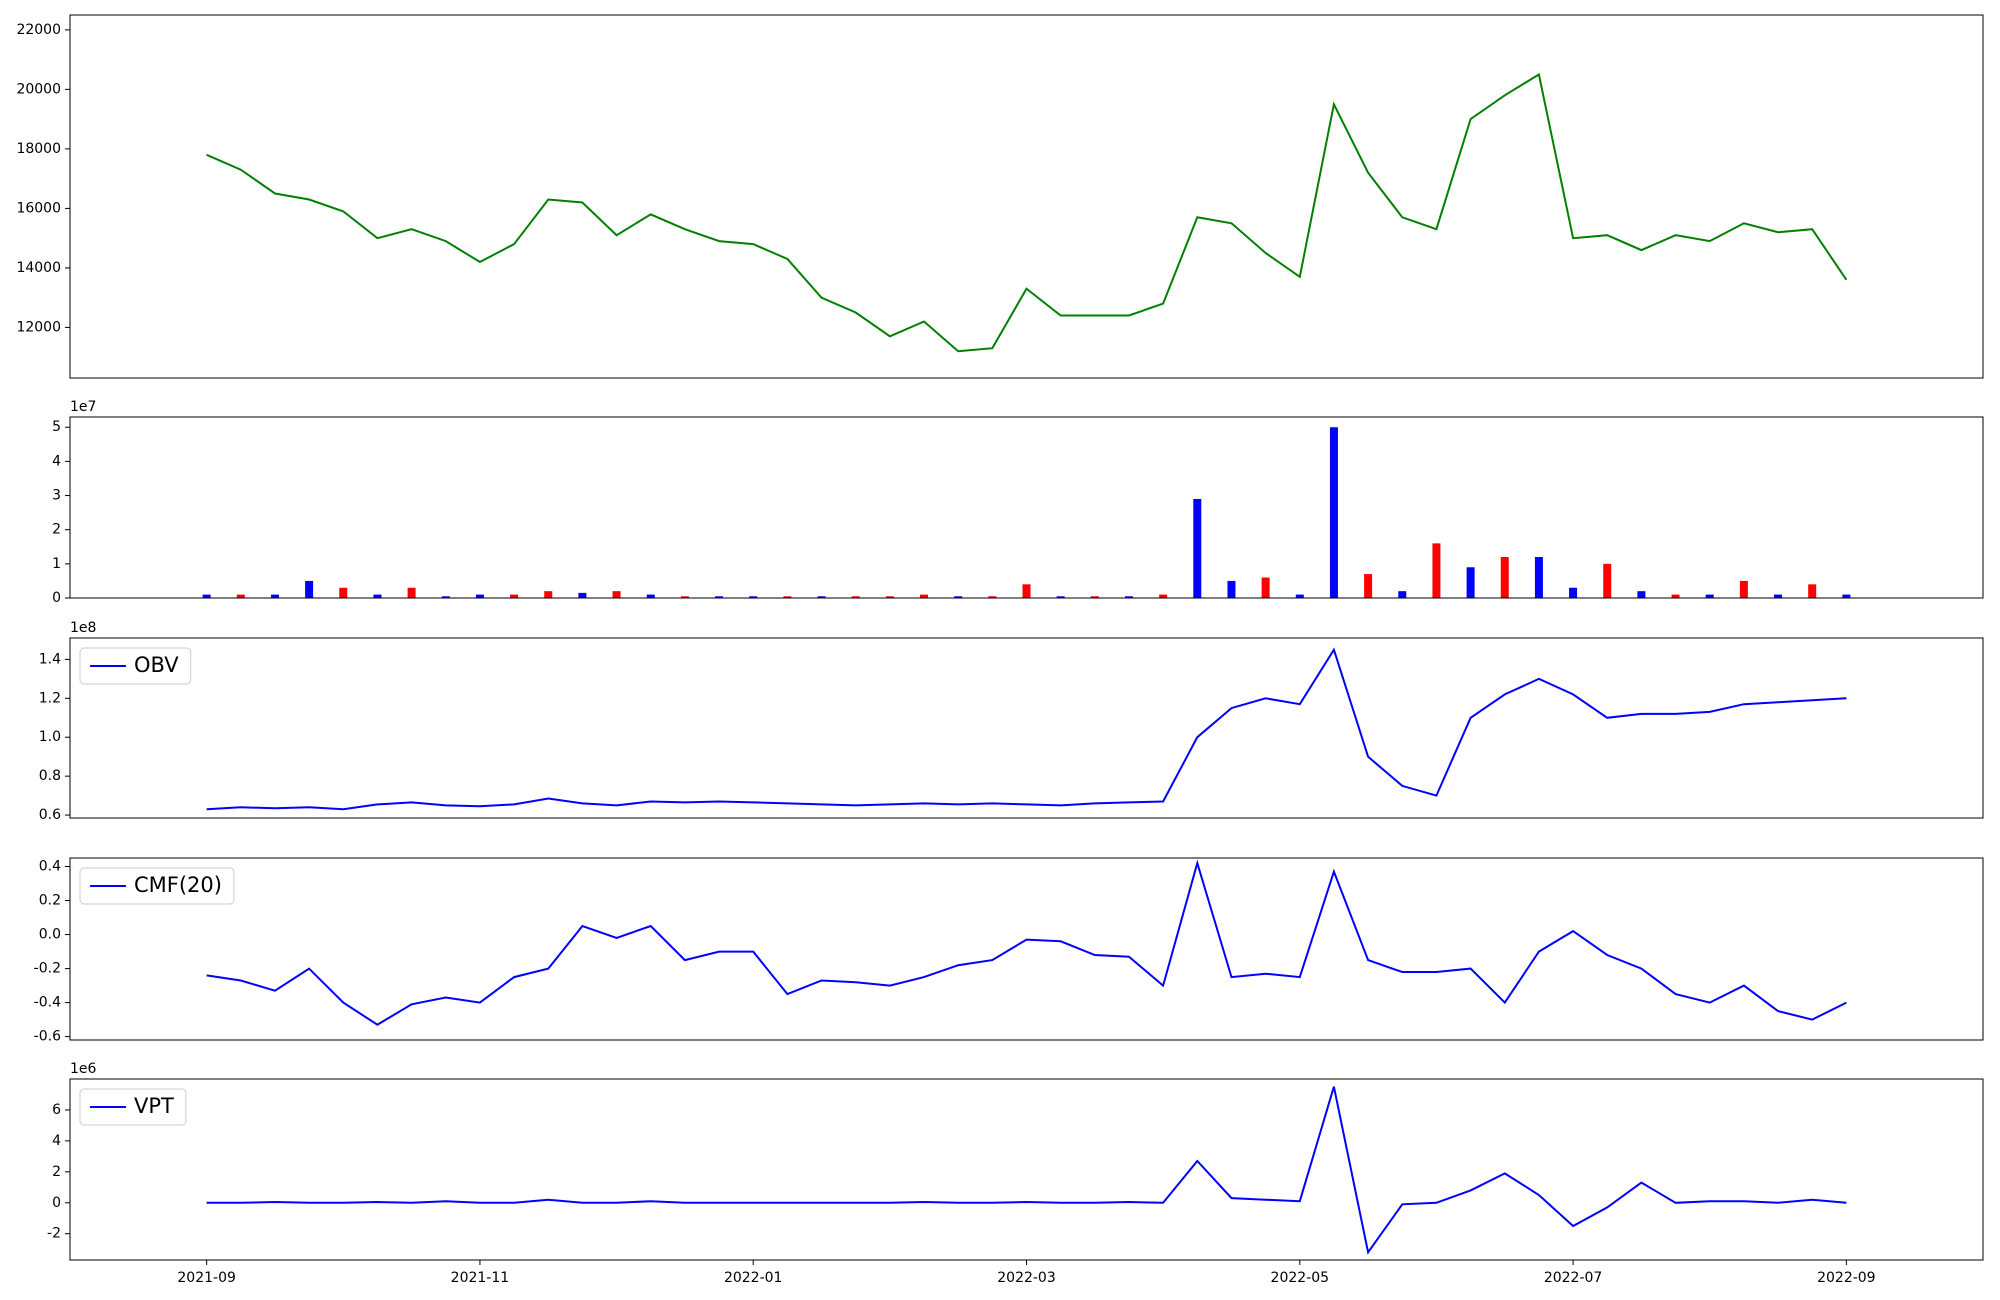 The image size is (2000, 1300). What do you see at coordinates (480, 1278) in the screenshot?
I see `x-tick-label: 2021-11` at bounding box center [480, 1278].